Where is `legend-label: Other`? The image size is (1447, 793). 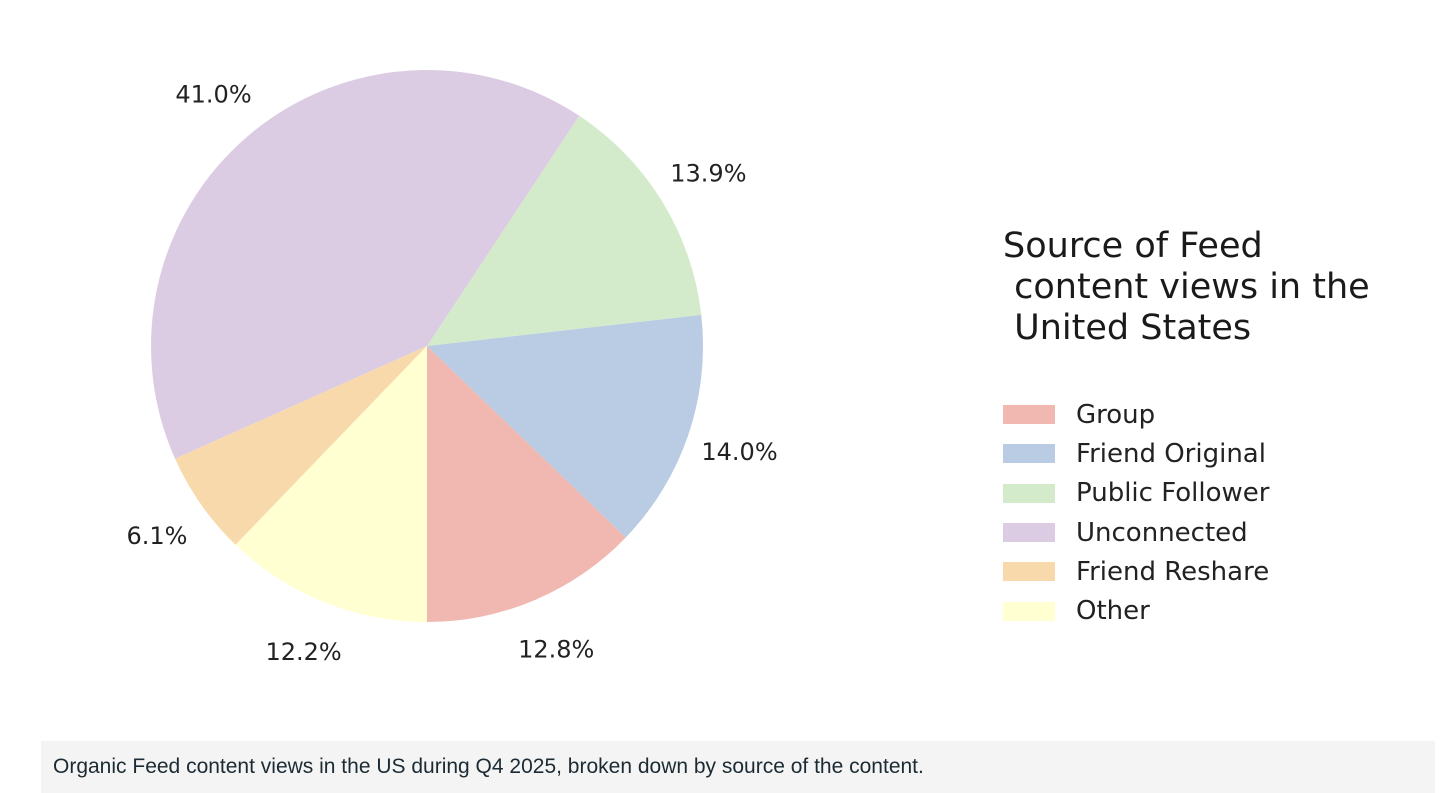
legend-label: Other is located at coordinates (1113, 611).